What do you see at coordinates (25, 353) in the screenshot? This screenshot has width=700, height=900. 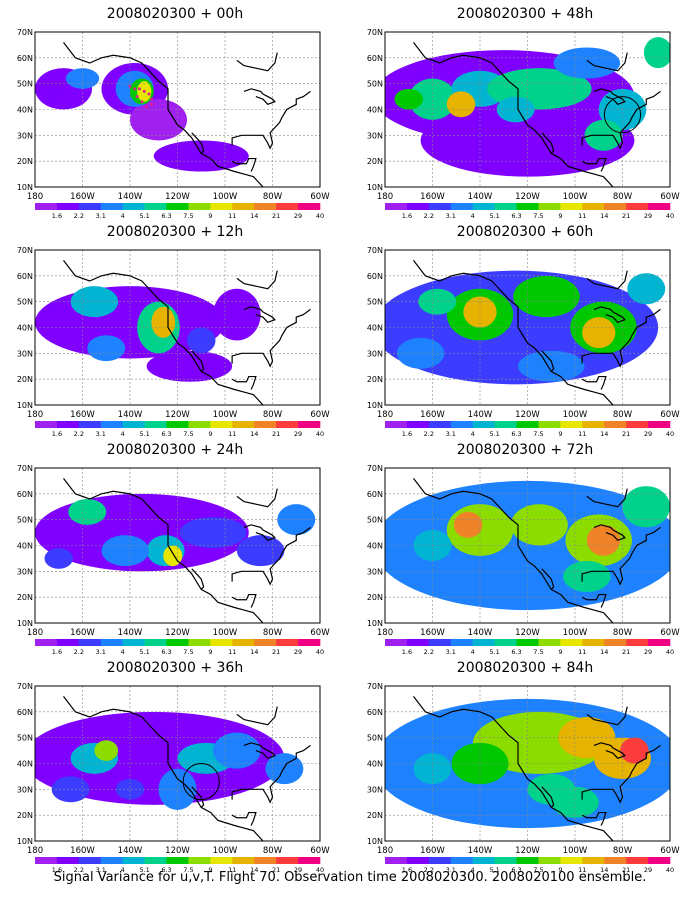 I see `lat-tick-label: 30N` at bounding box center [25, 353].